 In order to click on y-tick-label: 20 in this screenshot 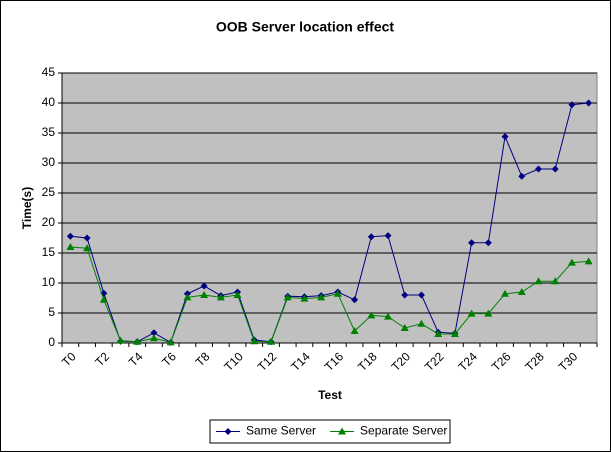, I will do `click(49, 222)`.